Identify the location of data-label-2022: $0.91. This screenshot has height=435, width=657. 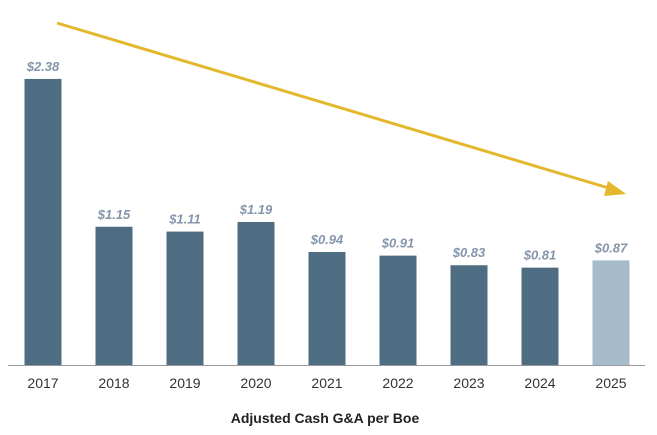
(398, 243).